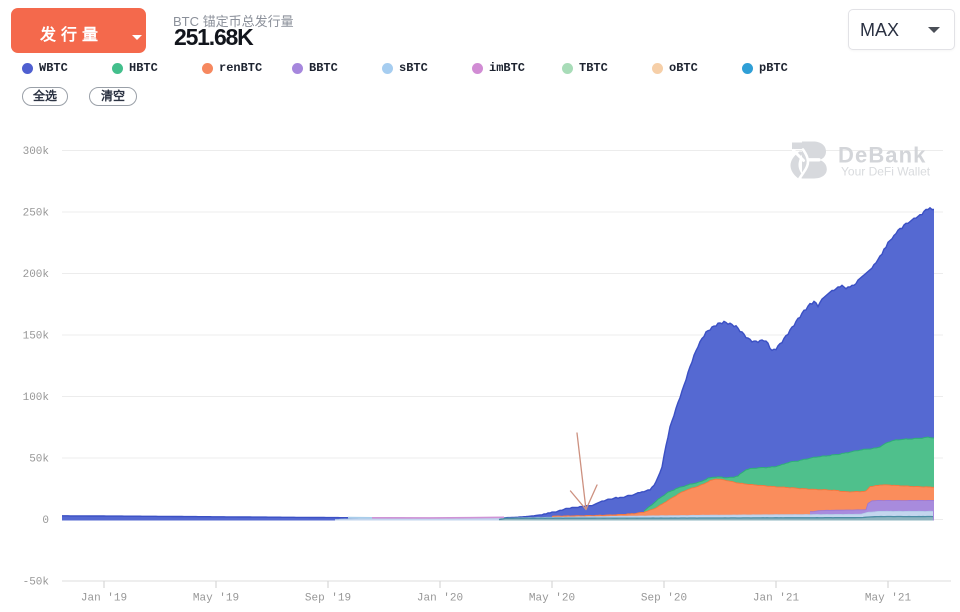 The width and height of the screenshot is (960, 612). Describe the element at coordinates (552, 599) in the screenshot. I see `svg-text: May '20` at that location.